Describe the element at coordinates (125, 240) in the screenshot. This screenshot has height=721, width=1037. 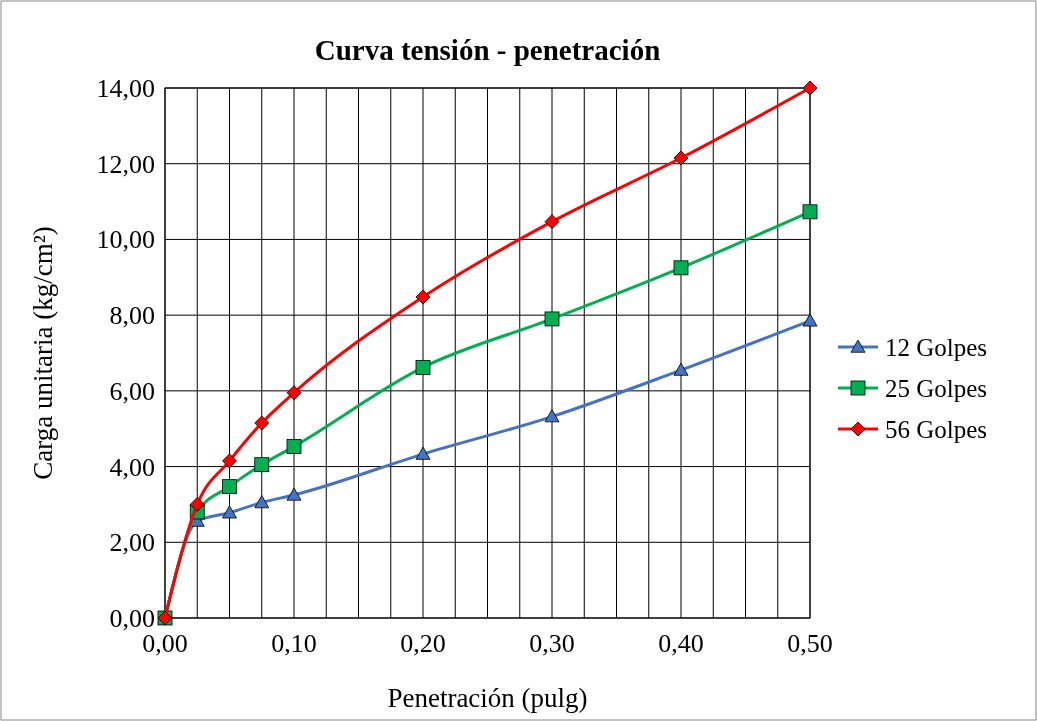
I see `y-tick-label: 10,00` at that location.